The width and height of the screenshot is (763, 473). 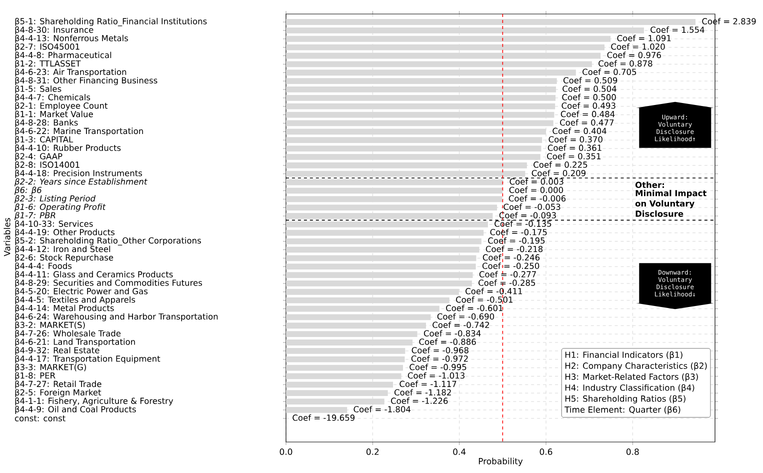 What do you see at coordinates (447, 341) in the screenshot?
I see `annotation: Coef = -0.886` at bounding box center [447, 341].